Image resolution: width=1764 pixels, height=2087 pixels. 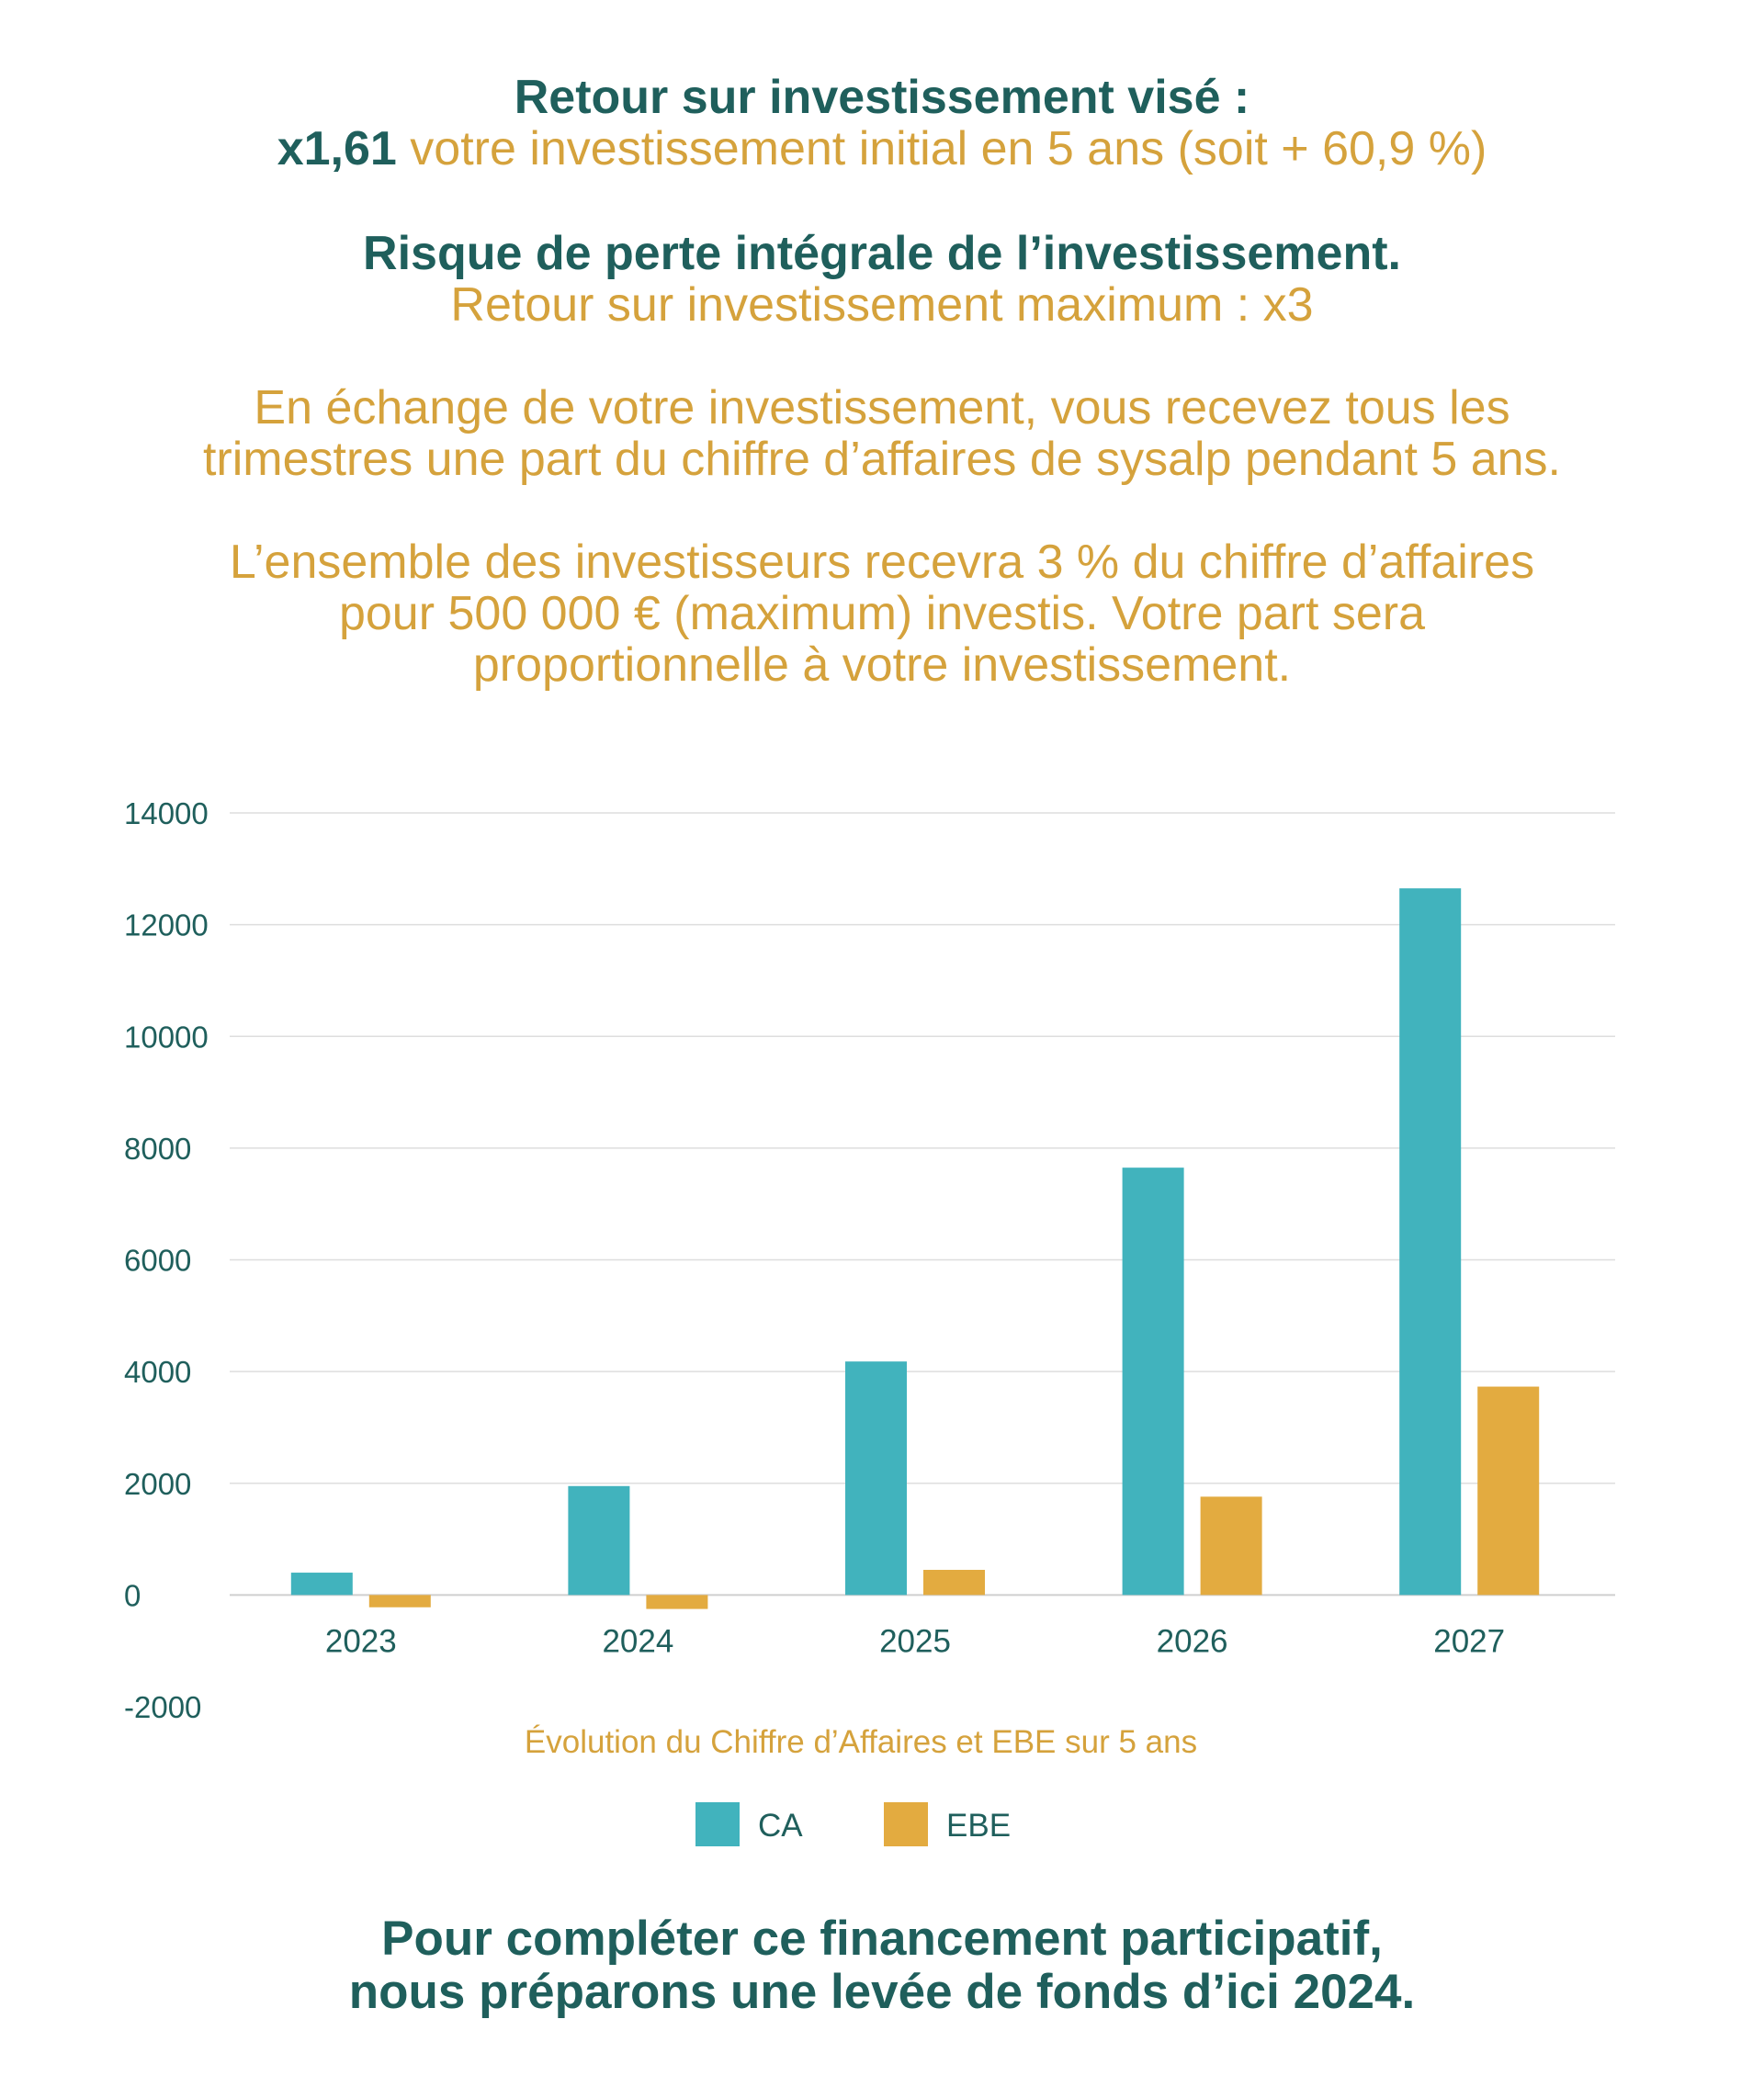 I want to click on legend-label-ca: CA, so click(x=781, y=1826).